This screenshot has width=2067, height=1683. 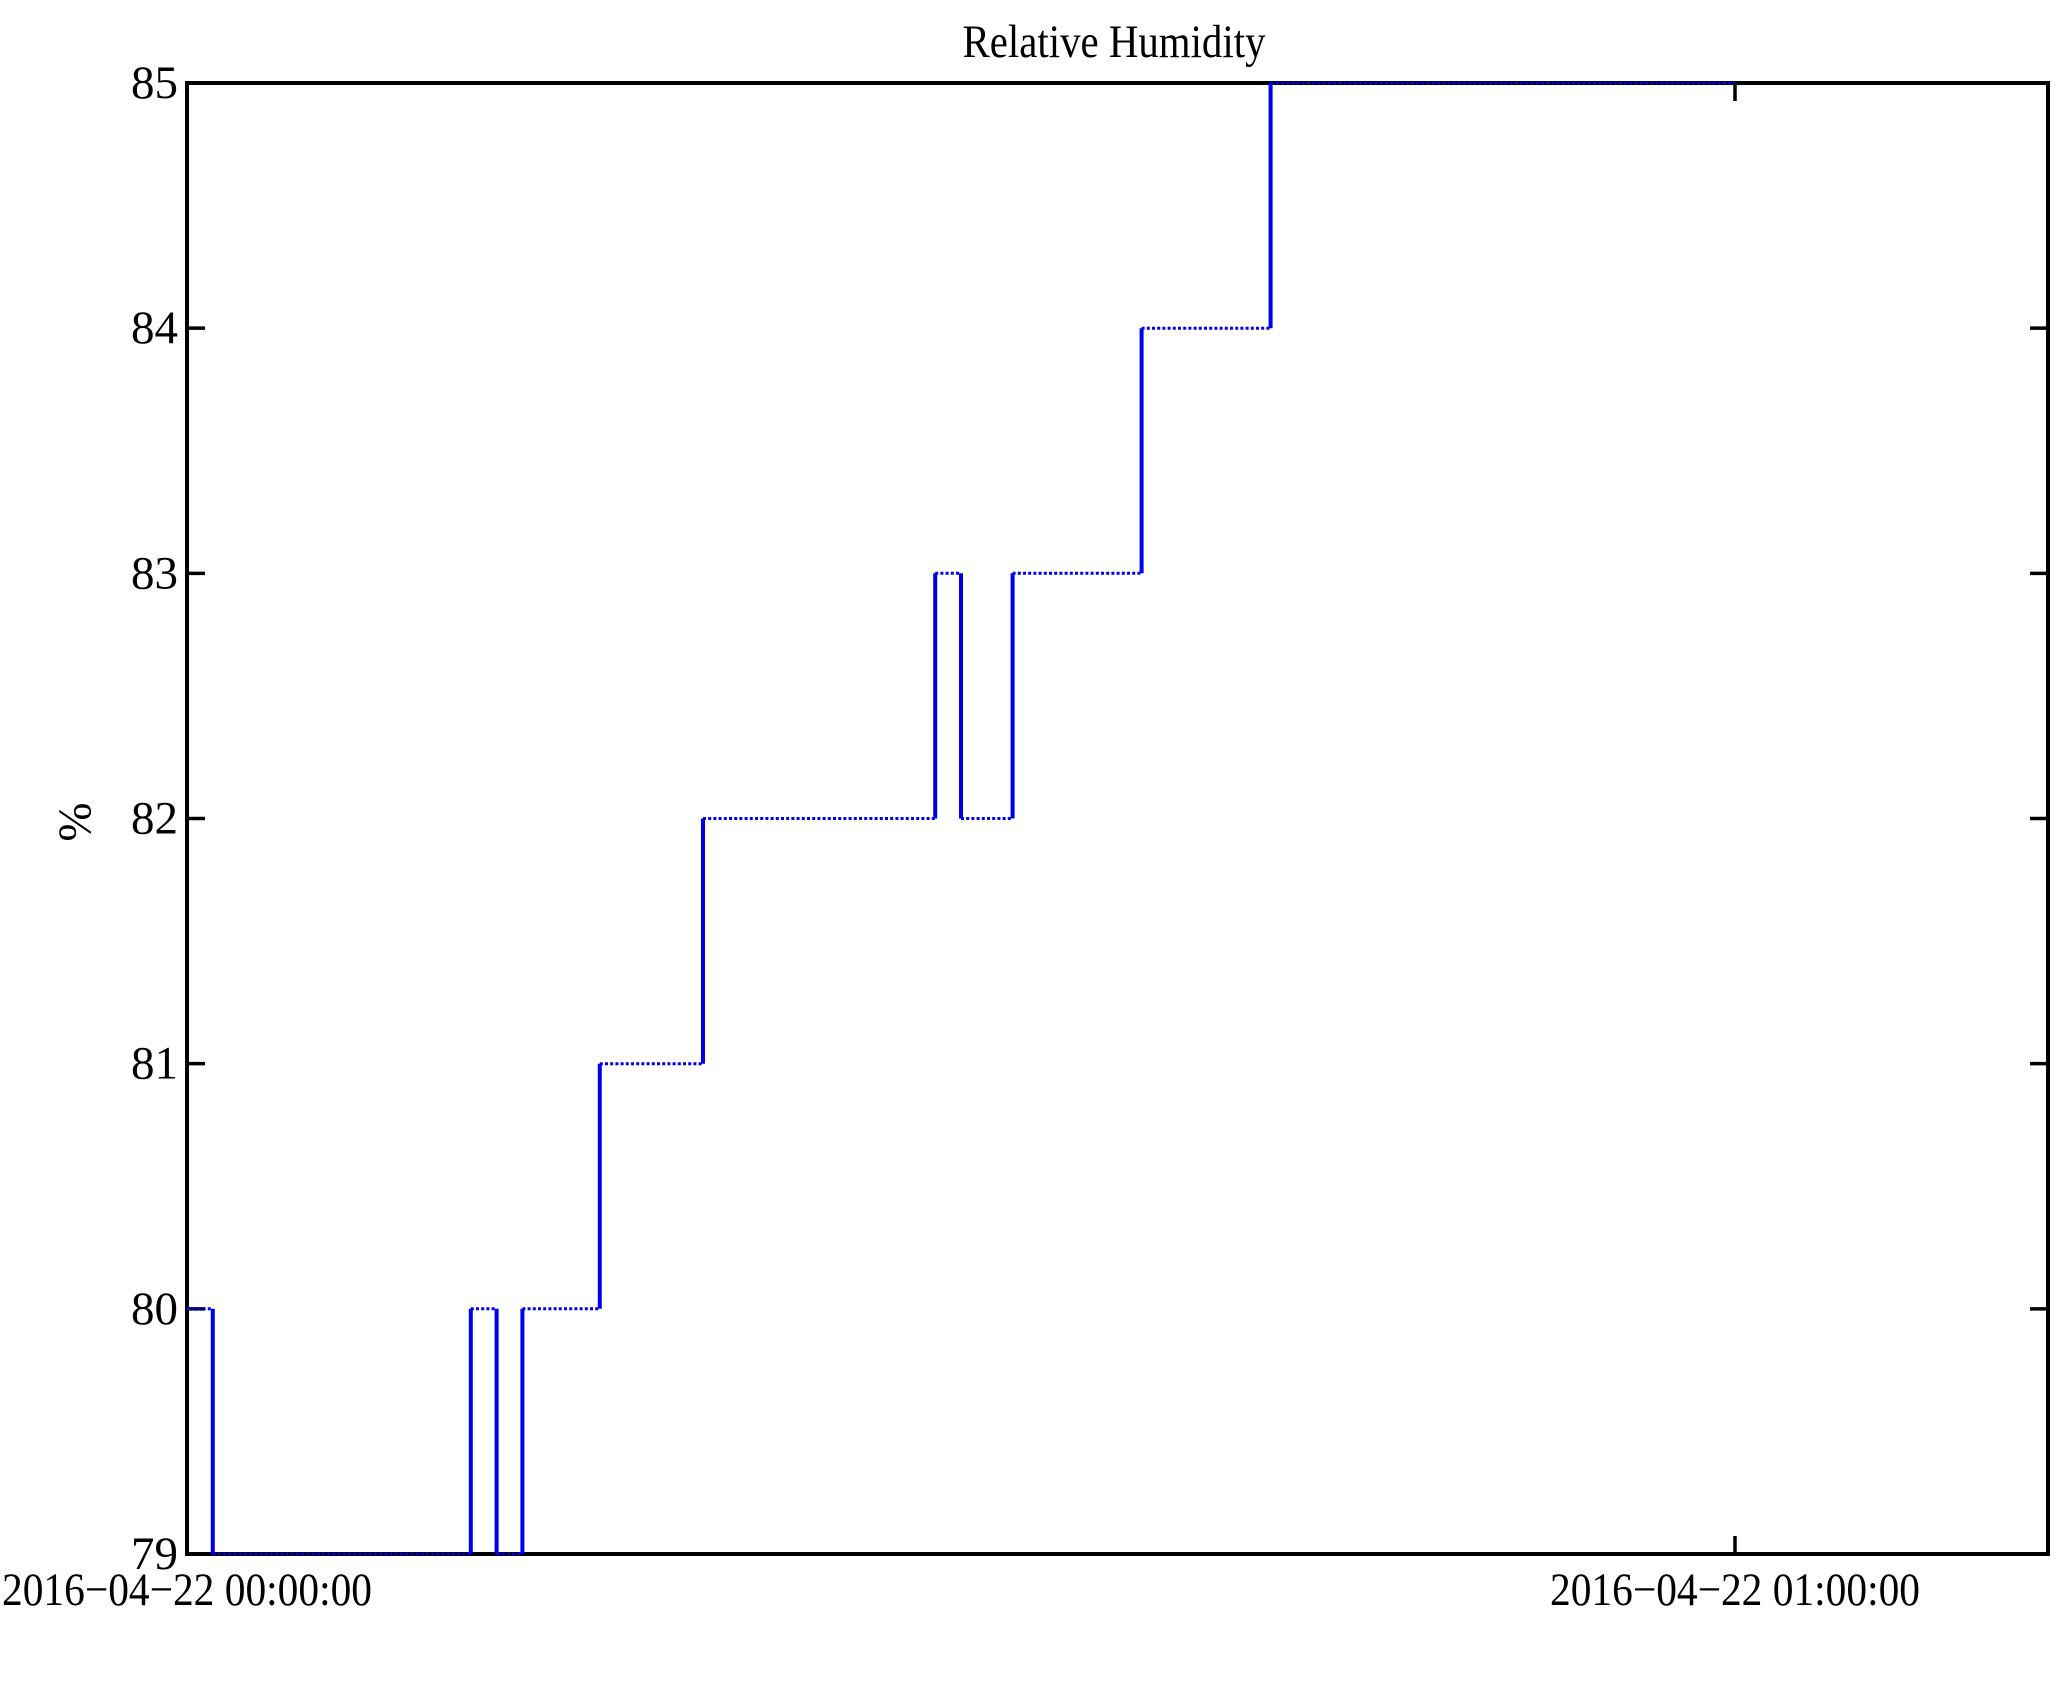 I want to click on y-tick-label: 82, so click(x=154, y=819).